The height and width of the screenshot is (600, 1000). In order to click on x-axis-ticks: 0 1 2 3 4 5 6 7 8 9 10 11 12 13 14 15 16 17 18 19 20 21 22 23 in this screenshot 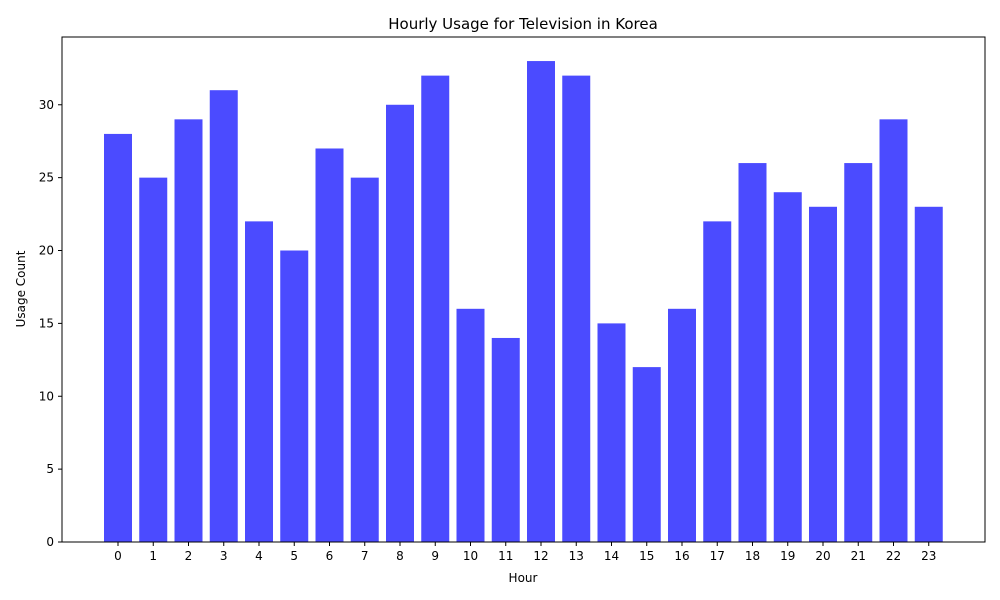, I will do `click(525, 552)`.